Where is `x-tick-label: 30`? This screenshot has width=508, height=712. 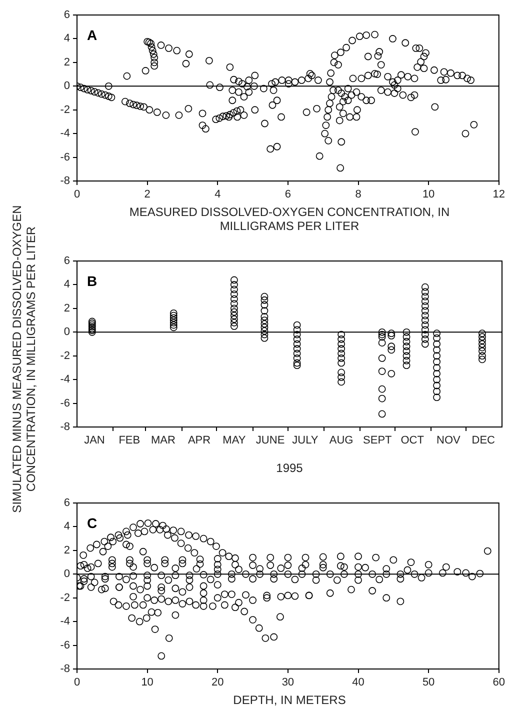
x-tick-label: 30 is located at coordinates (288, 682).